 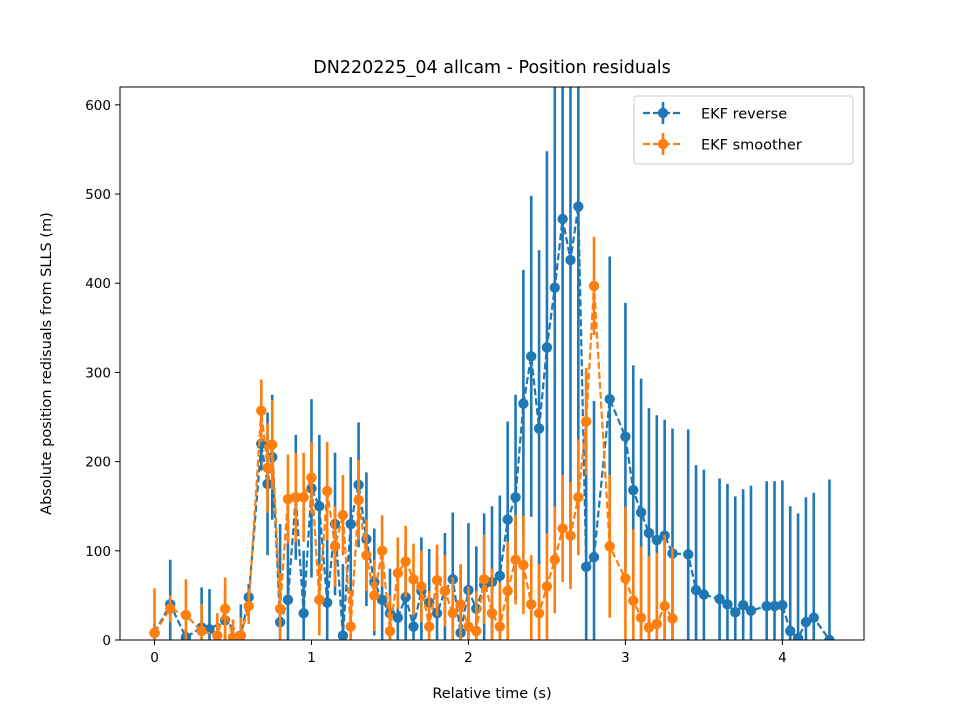 What do you see at coordinates (98, 552) in the screenshot?
I see `y-tick-label: 100` at bounding box center [98, 552].